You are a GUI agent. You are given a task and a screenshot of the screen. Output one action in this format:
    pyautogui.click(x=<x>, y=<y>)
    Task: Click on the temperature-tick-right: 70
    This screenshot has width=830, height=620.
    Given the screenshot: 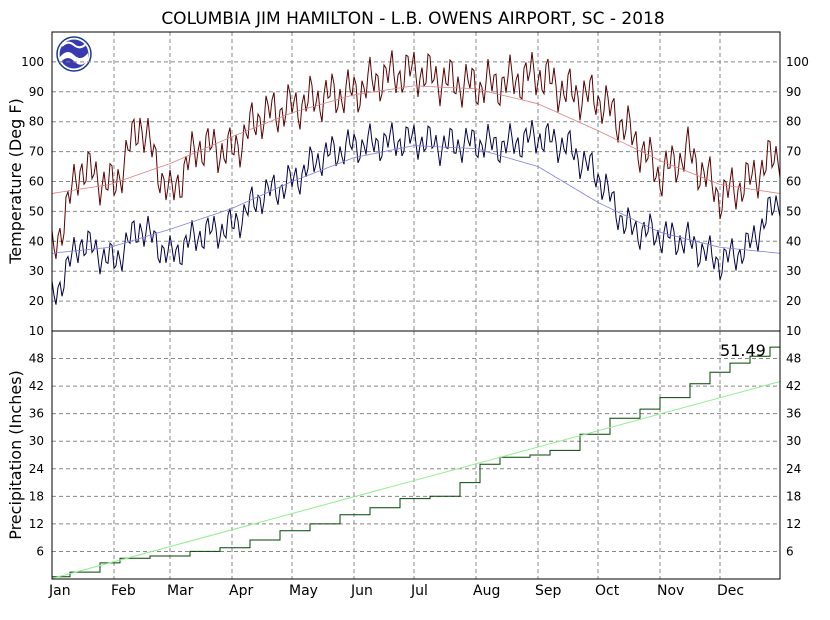 What is the action you would take?
    pyautogui.click(x=793, y=152)
    